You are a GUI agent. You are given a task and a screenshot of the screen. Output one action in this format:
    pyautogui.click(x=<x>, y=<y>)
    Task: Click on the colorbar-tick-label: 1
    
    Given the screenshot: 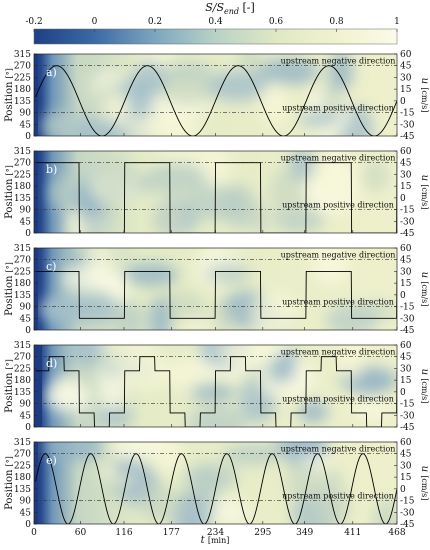 What is the action you would take?
    pyautogui.click(x=397, y=22)
    